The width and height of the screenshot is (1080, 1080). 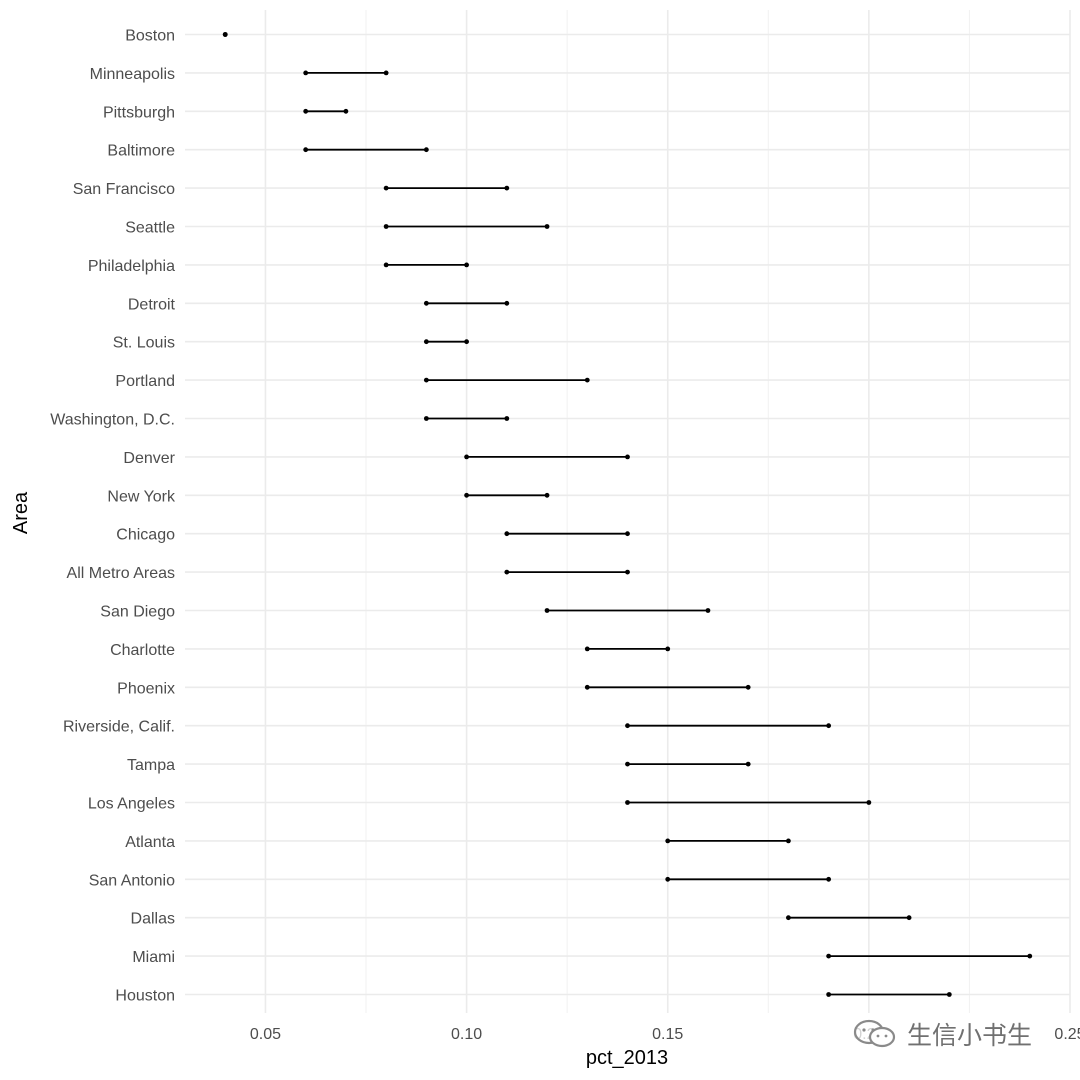 What do you see at coordinates (150, 842) in the screenshot?
I see `y-tick-label: Atlanta` at bounding box center [150, 842].